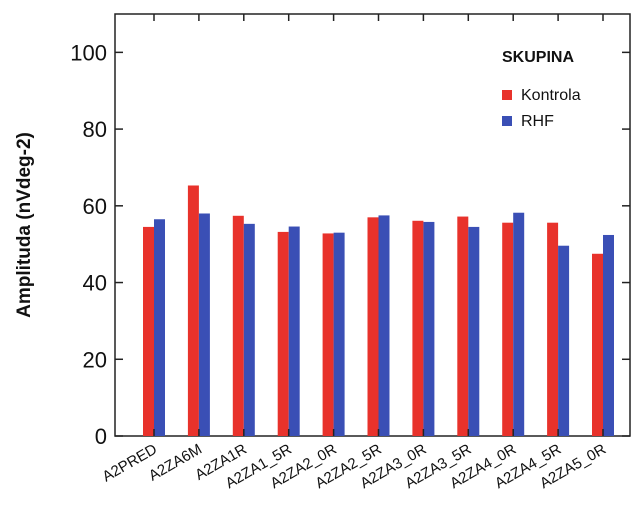 The image size is (643, 511). I want to click on legend-label-kontrola: Kontrola, so click(551, 95).